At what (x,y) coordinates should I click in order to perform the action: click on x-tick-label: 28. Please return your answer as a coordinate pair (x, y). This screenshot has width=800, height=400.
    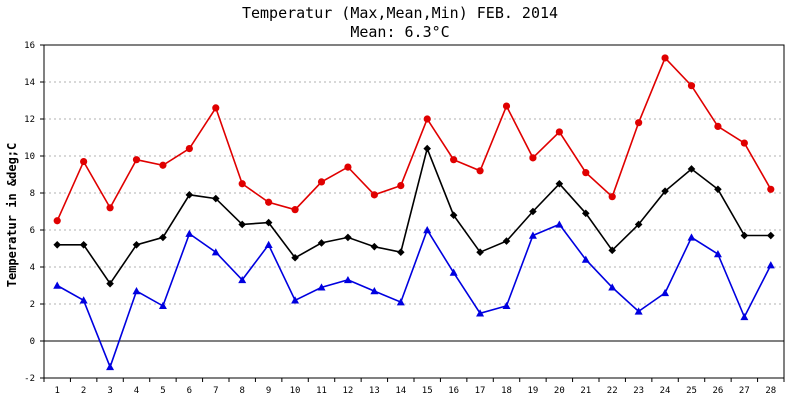
    Looking at the image, I should click on (770, 391).